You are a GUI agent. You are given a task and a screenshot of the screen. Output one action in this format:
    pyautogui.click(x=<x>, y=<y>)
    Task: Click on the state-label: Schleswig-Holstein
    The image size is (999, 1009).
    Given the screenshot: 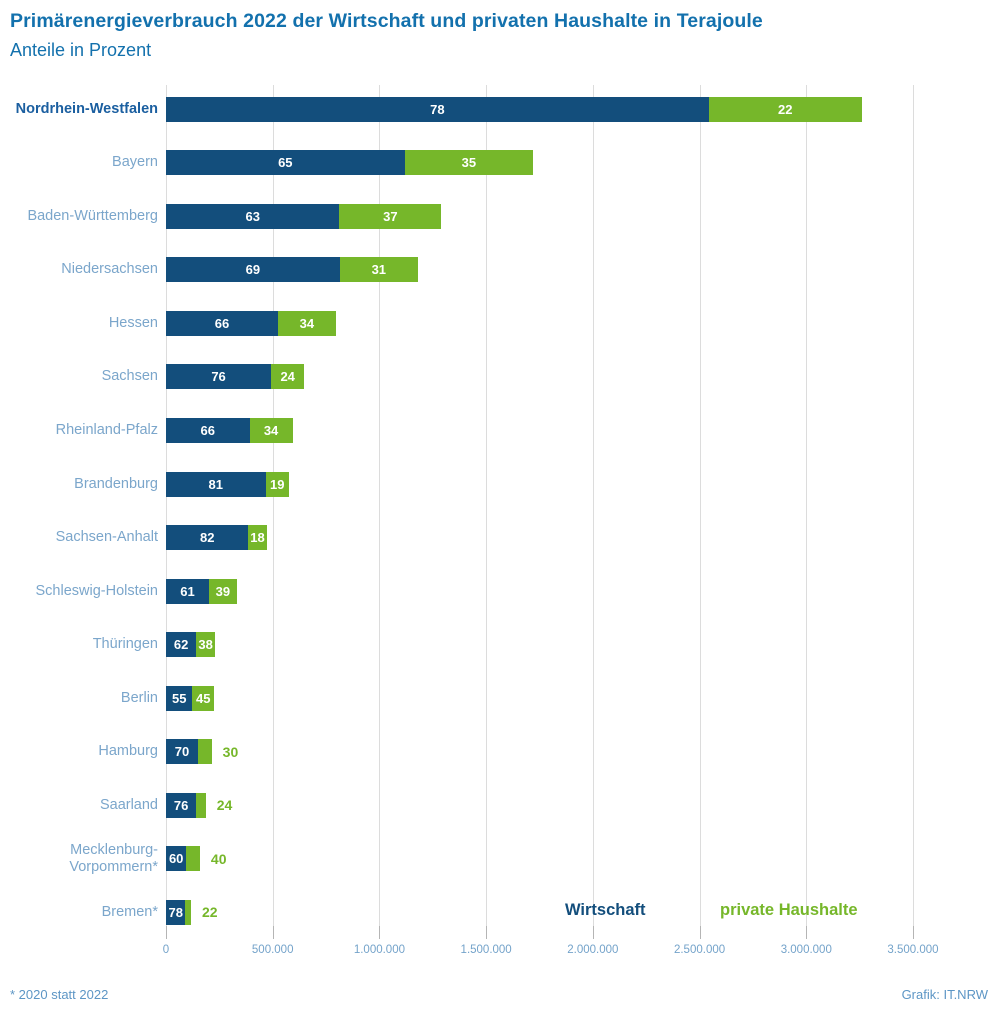 What is the action you would take?
    pyautogui.click(x=97, y=590)
    